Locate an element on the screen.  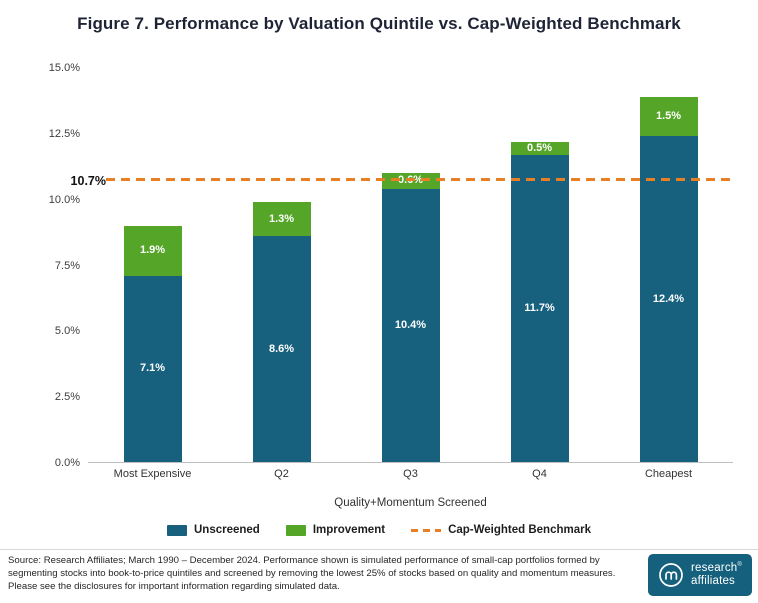
logo-word-1: research is located at coordinates (714, 568).